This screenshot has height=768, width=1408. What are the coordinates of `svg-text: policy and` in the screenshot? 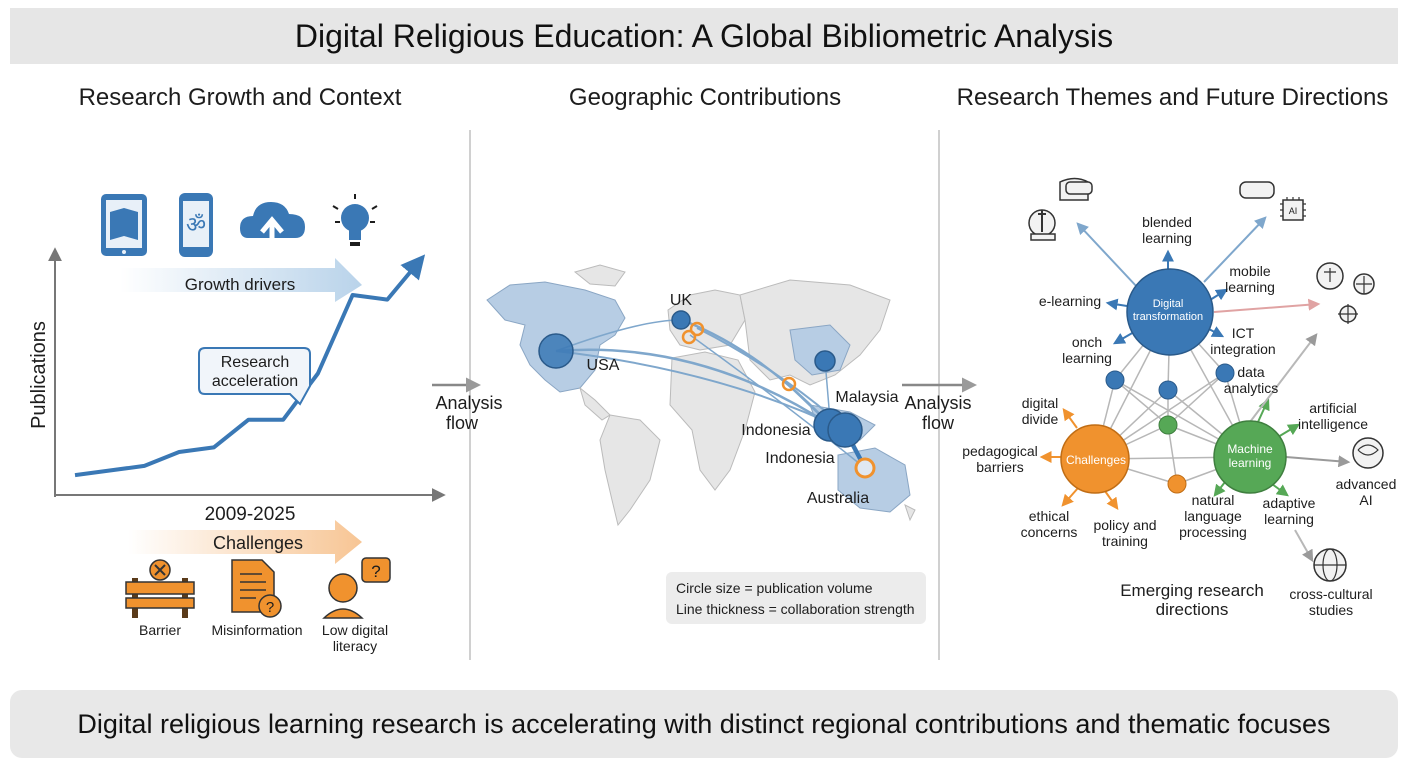 It's located at (1124, 525).